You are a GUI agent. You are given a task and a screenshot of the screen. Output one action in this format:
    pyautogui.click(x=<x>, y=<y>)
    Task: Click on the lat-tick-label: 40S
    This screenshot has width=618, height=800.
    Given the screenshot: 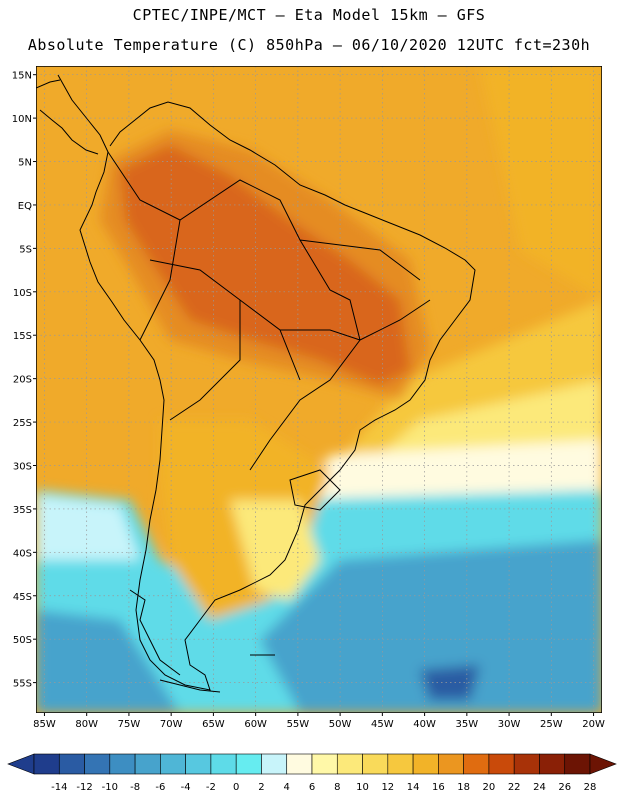 What is the action you would take?
    pyautogui.click(x=22, y=553)
    